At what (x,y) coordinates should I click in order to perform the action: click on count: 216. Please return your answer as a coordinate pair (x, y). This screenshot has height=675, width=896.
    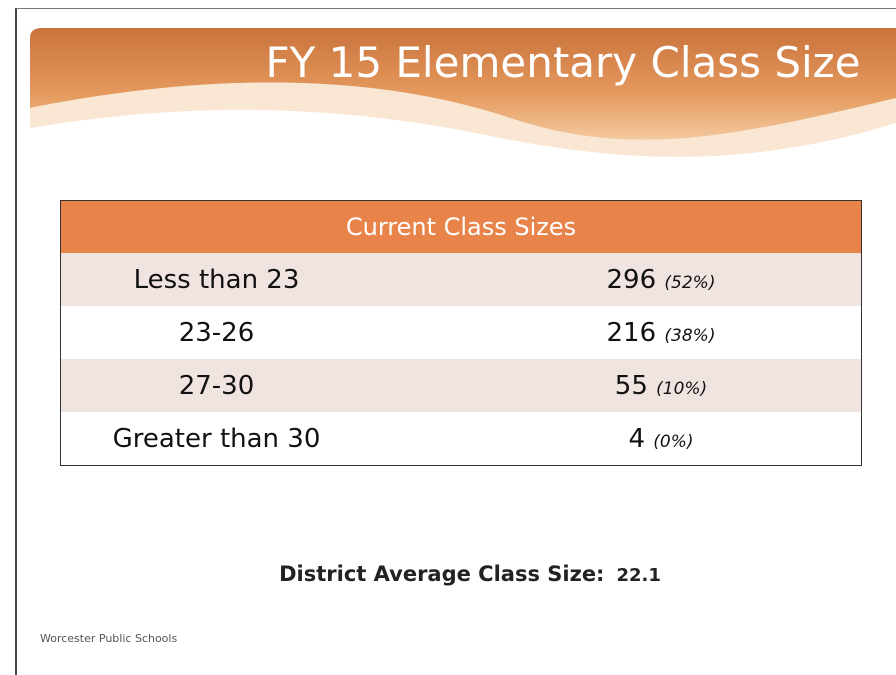
    Looking at the image, I should click on (631, 332).